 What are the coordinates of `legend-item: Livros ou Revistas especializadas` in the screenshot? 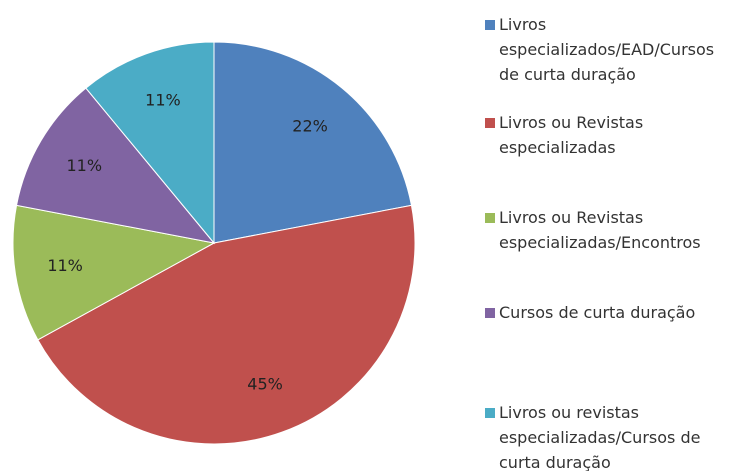 It's located at (607, 135).